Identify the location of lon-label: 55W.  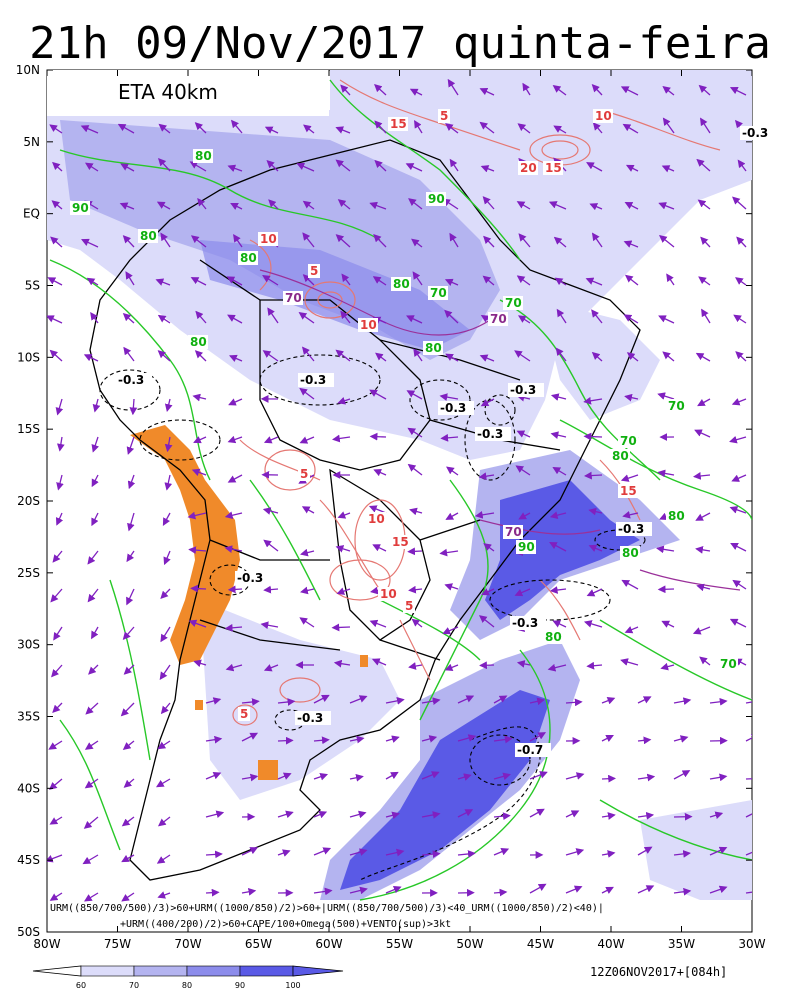
(399, 944).